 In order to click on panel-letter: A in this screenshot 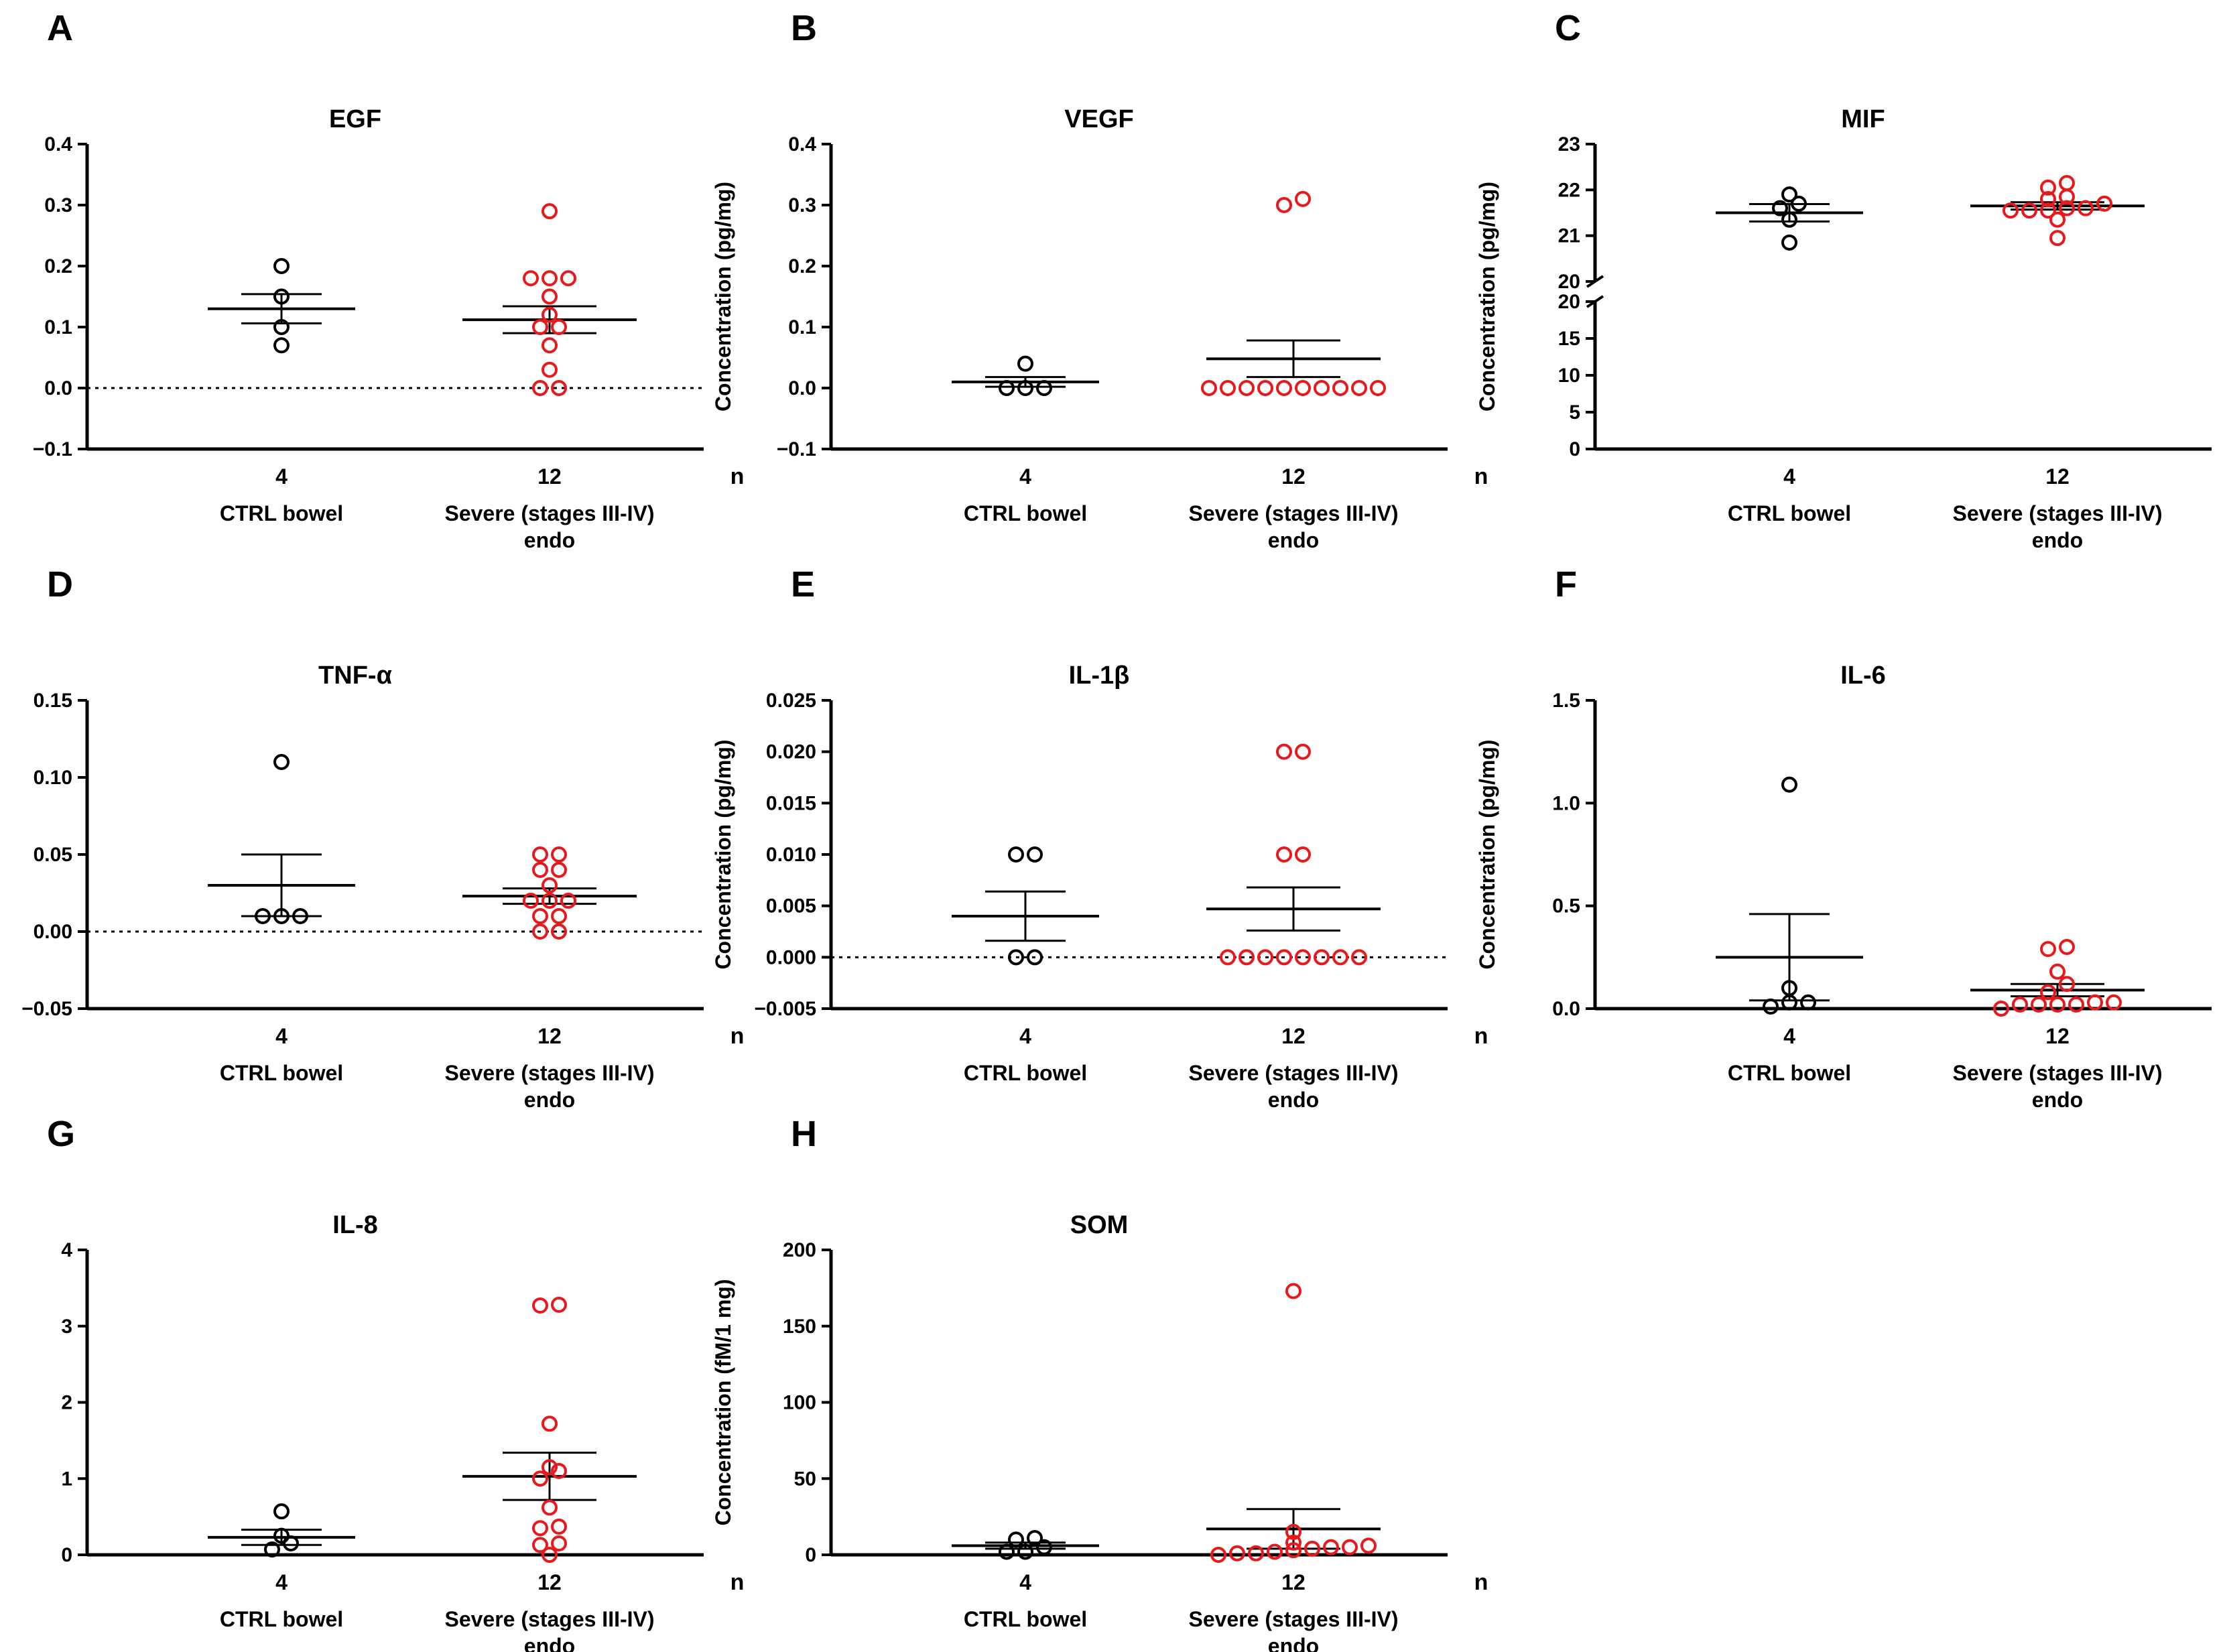, I will do `click(60, 28)`.